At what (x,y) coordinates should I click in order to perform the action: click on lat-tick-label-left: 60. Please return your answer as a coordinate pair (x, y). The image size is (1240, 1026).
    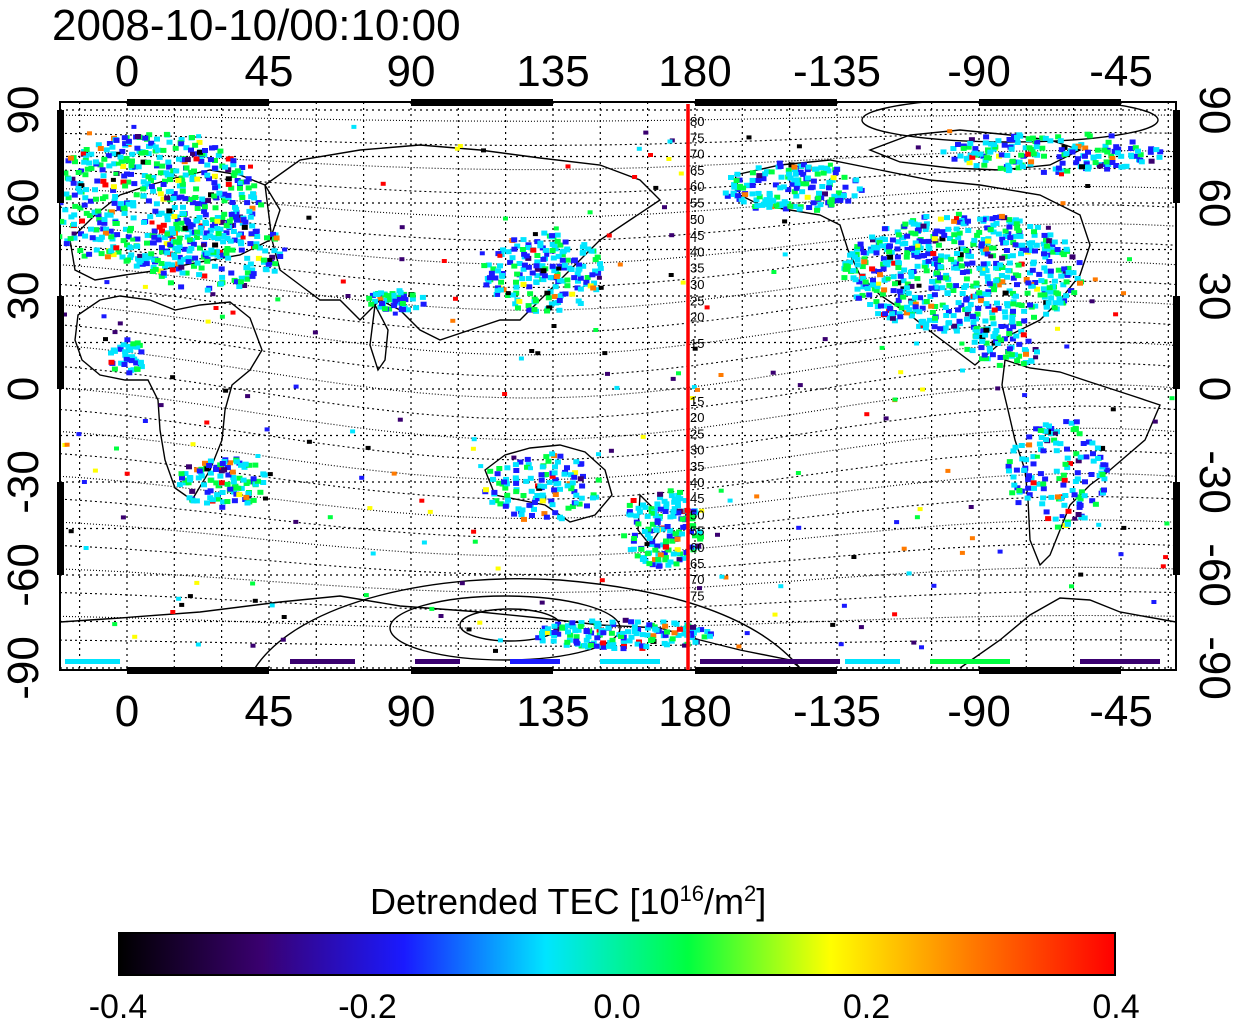
    Looking at the image, I should click on (24, 203).